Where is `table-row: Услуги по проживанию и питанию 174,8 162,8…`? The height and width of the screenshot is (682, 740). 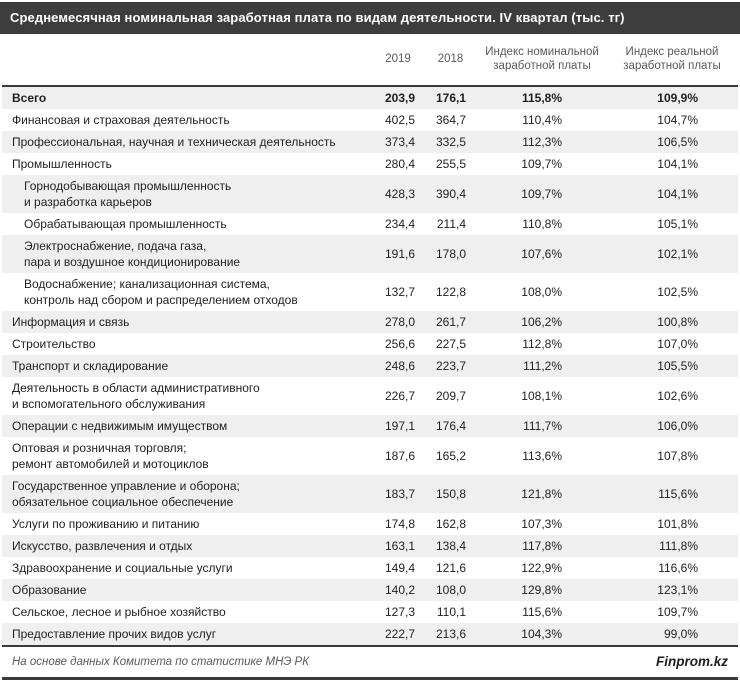
table-row: Услуги по проживанию и питанию 174,8 162,8… is located at coordinates (370, 524).